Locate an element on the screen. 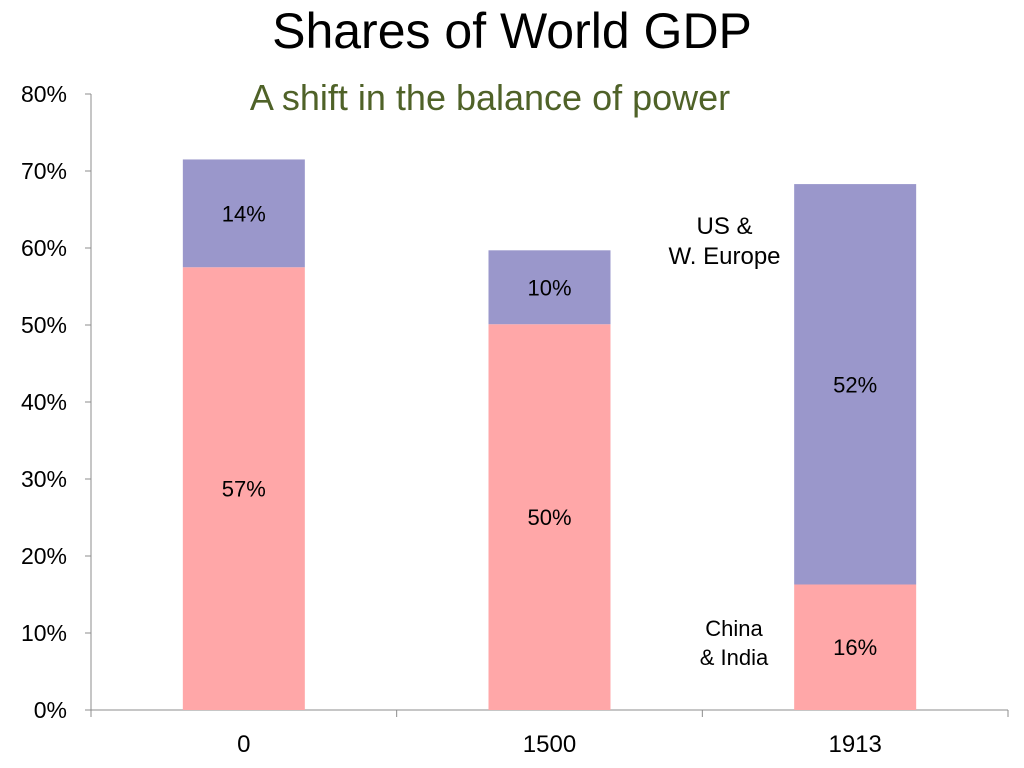  x-axis: 0 1500 1913 is located at coordinates (549, 733).